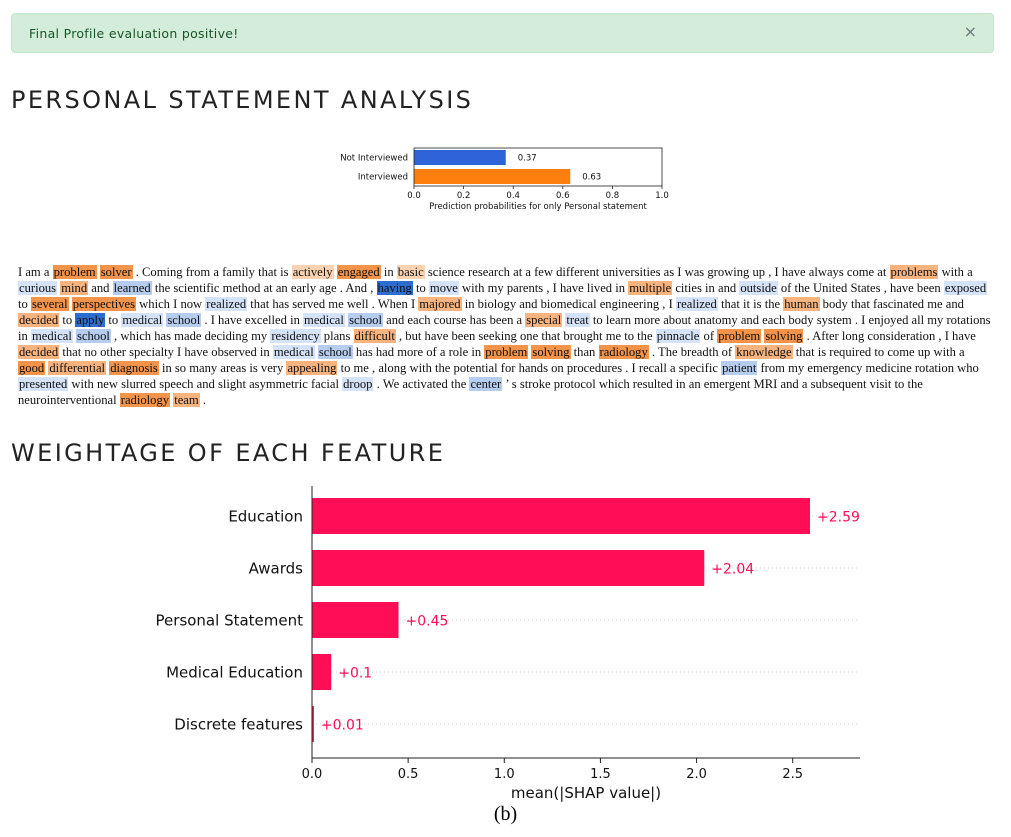 This screenshot has width=1011, height=837. What do you see at coordinates (265, 517) in the screenshot?
I see `shap-feature-label: Education` at bounding box center [265, 517].